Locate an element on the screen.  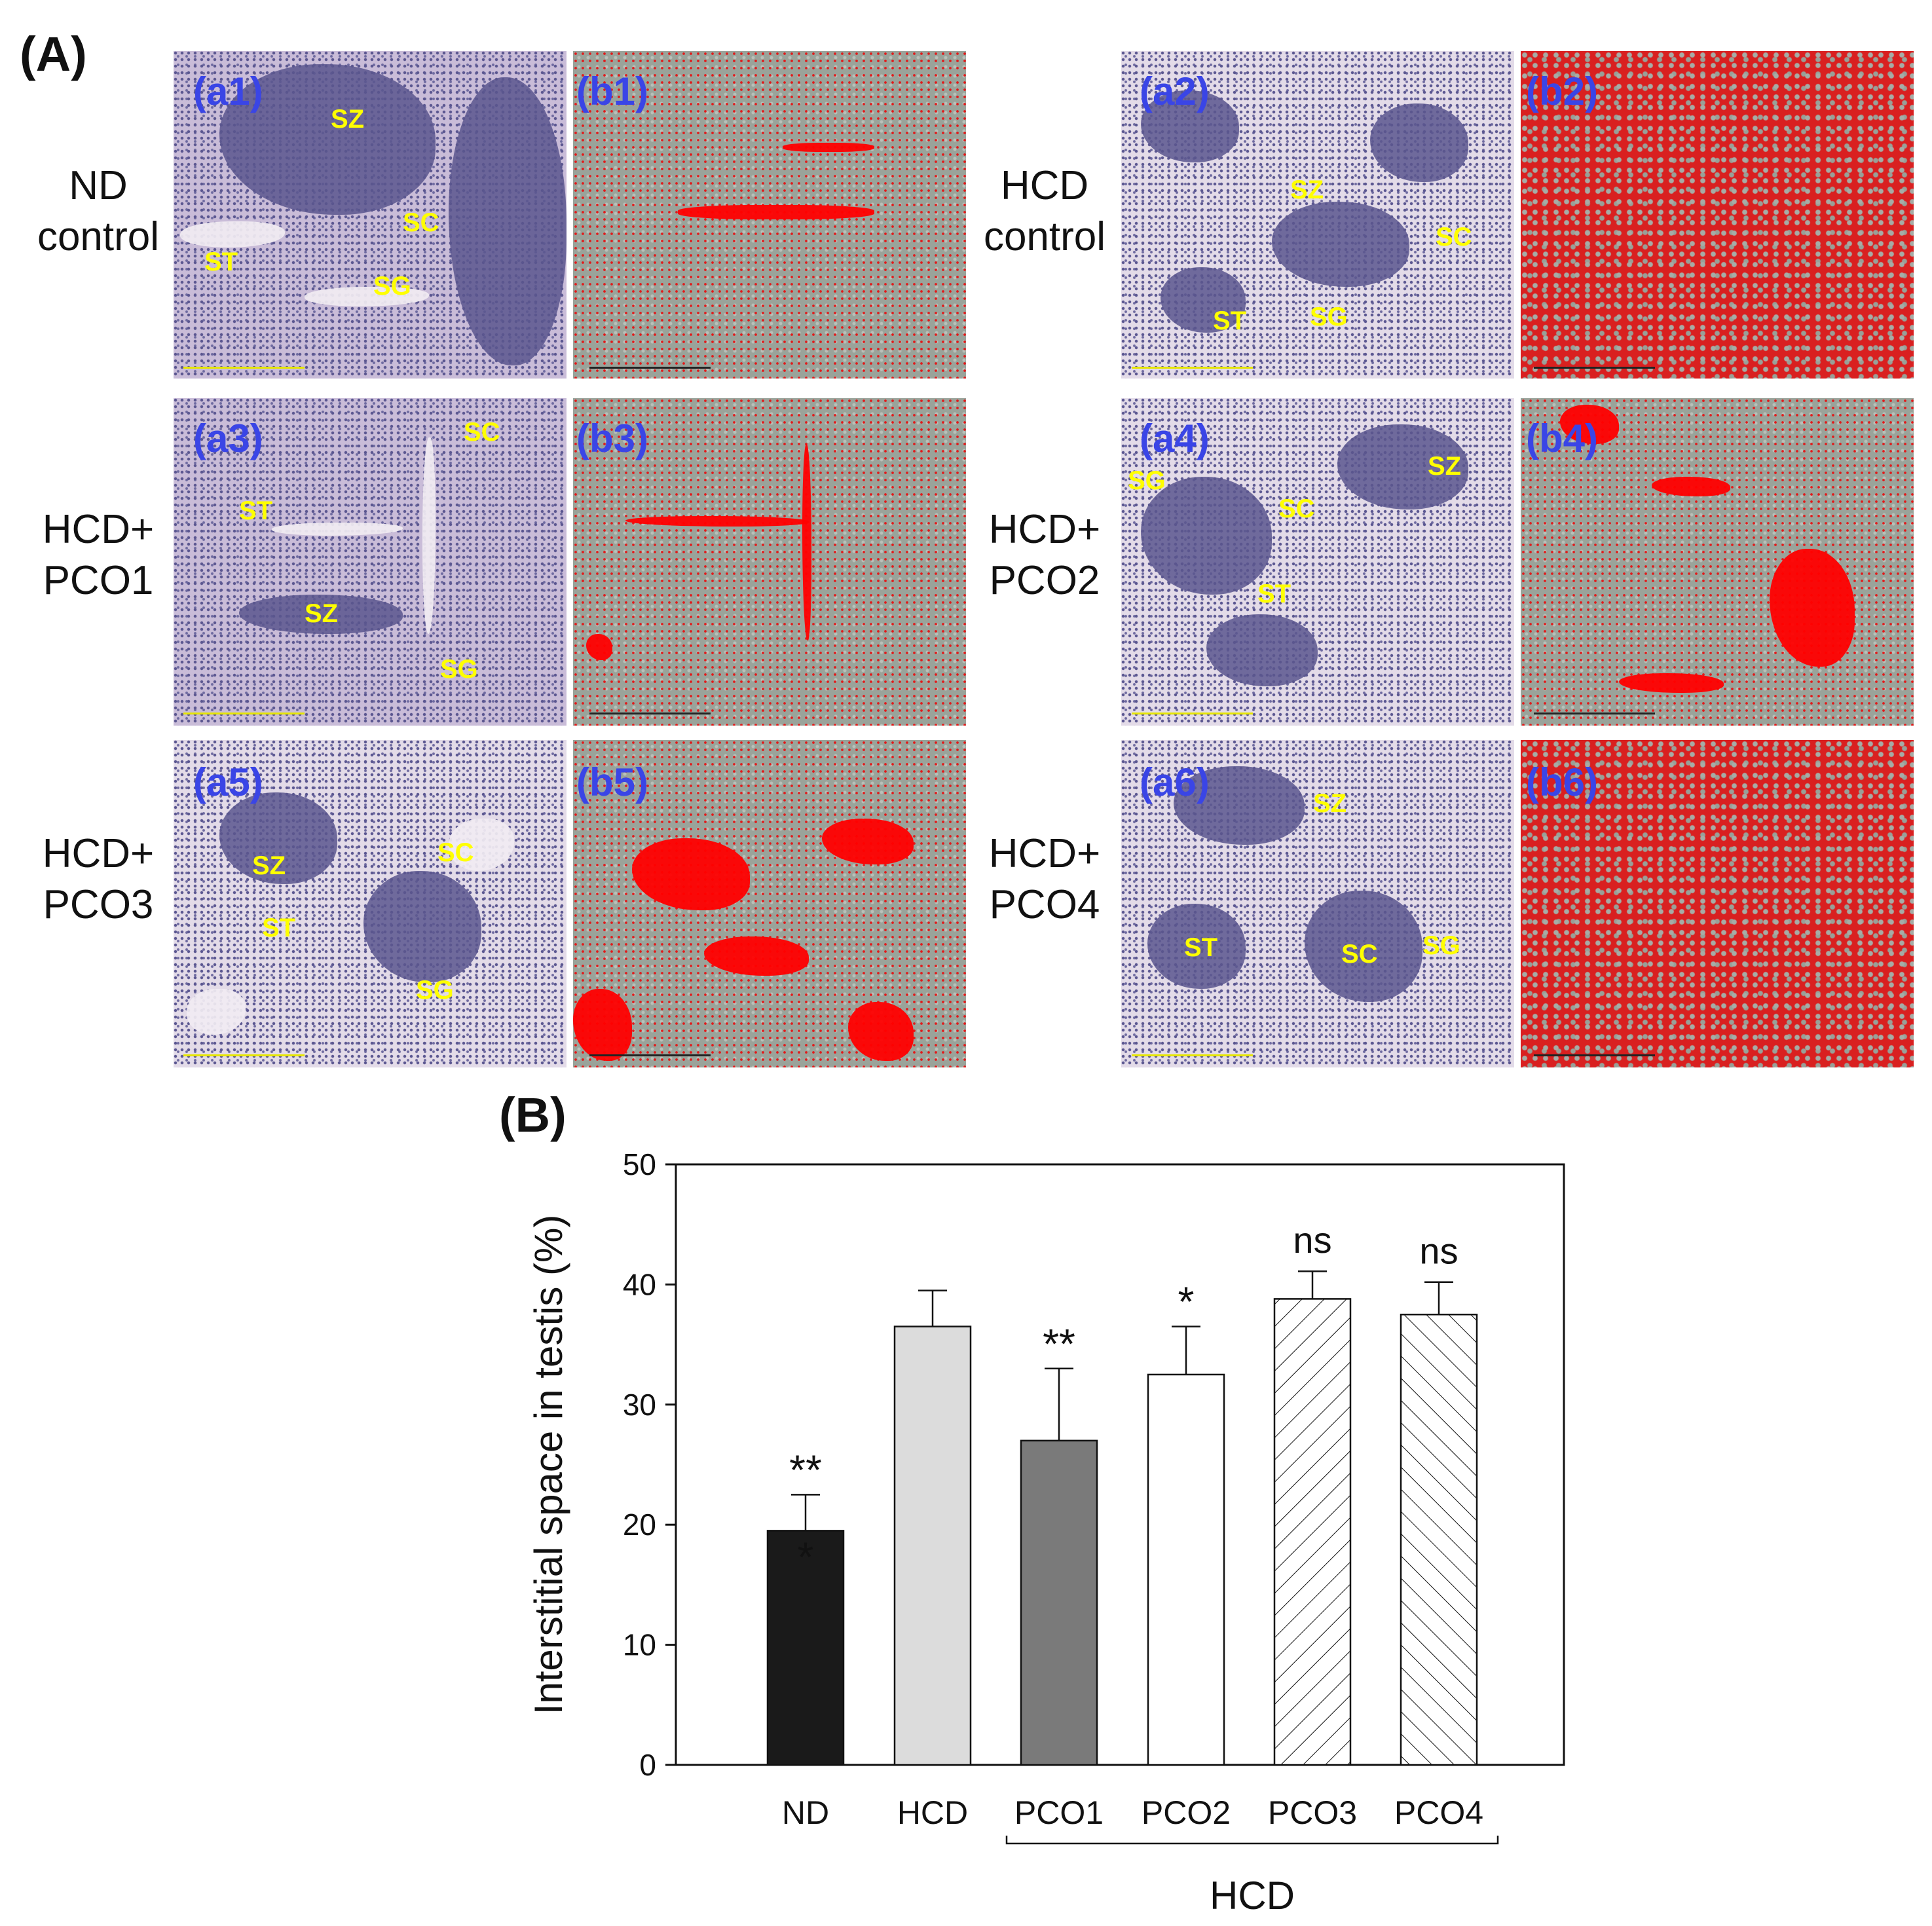
sublabel-a4: (a4) is located at coordinates (1175, 438).